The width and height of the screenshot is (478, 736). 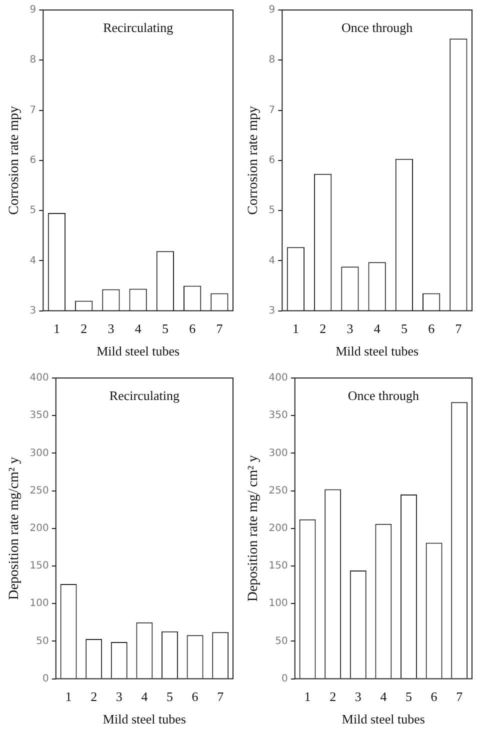 I want to click on y-axis-title: Deposition rate mg/ cm² y, so click(x=254, y=528).